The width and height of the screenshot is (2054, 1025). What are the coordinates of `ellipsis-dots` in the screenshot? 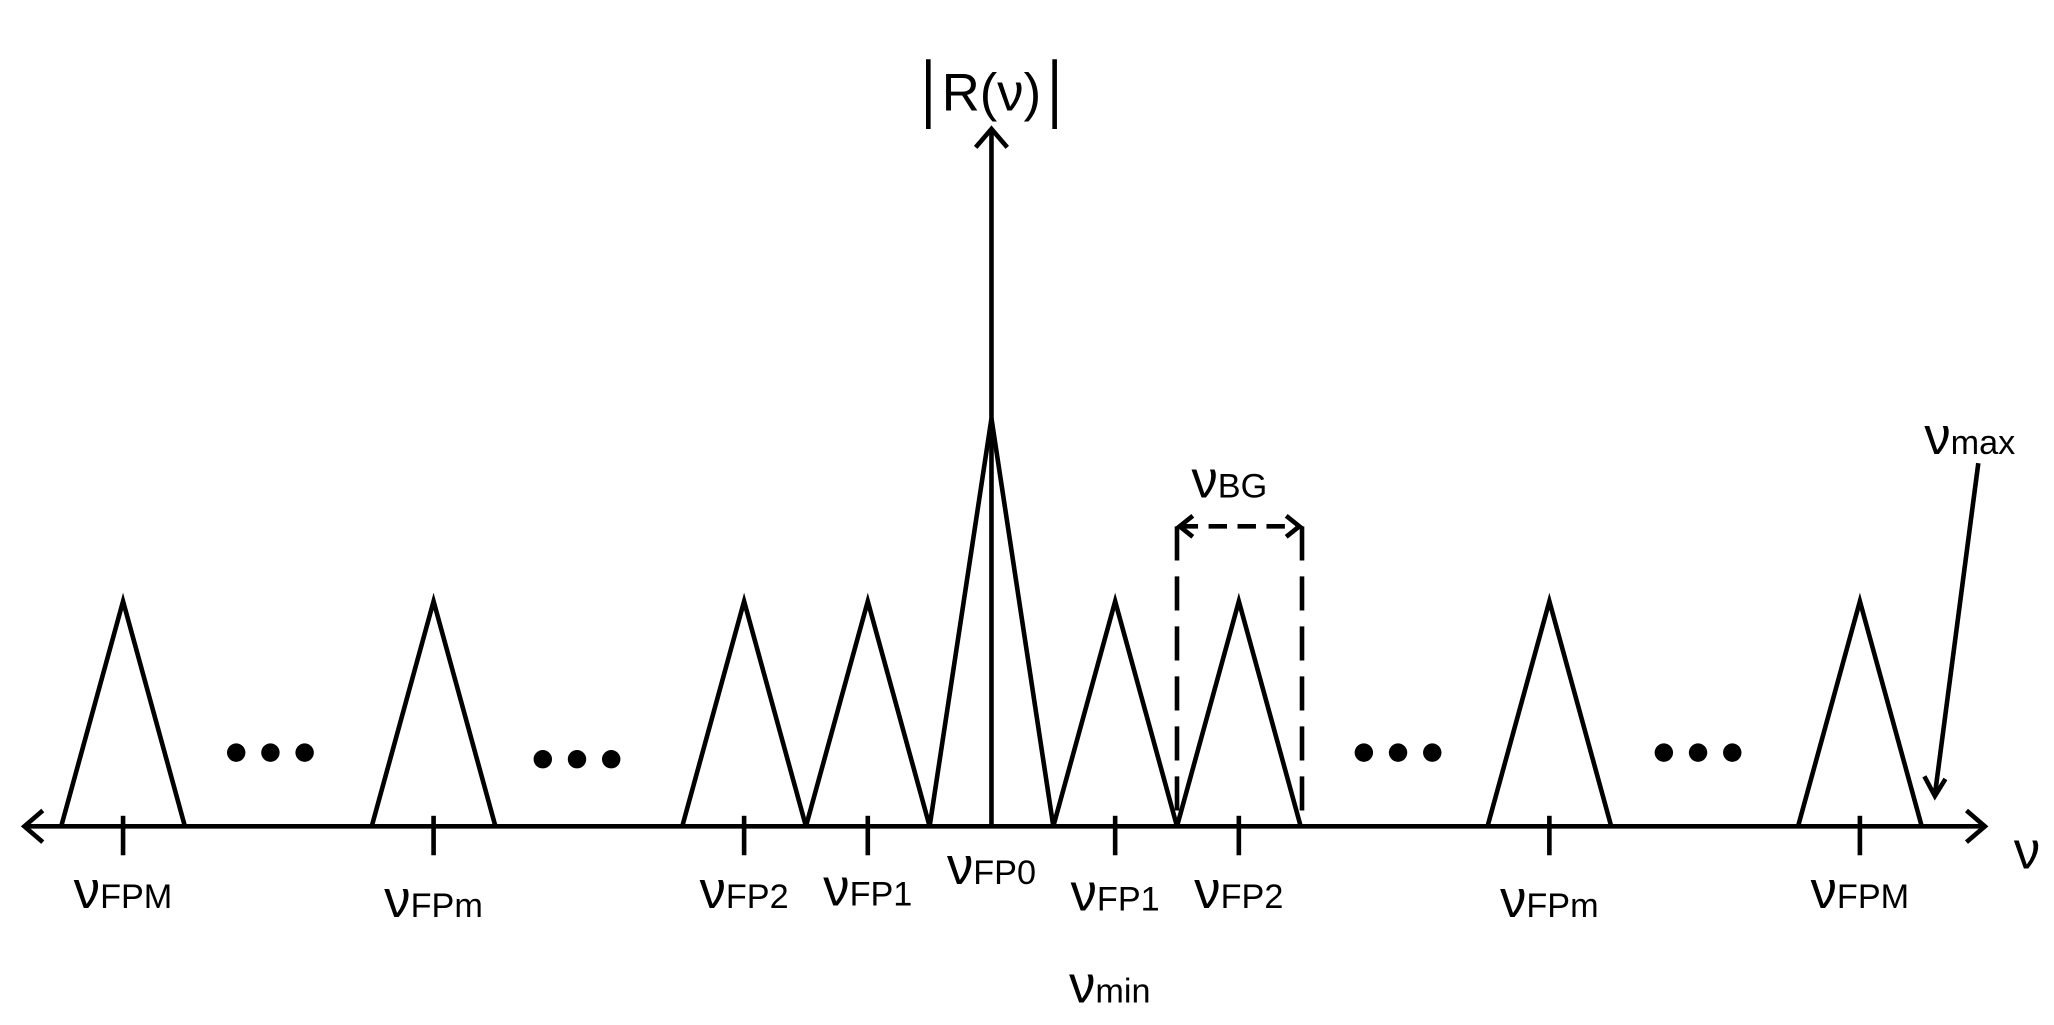 It's located at (984, 756).